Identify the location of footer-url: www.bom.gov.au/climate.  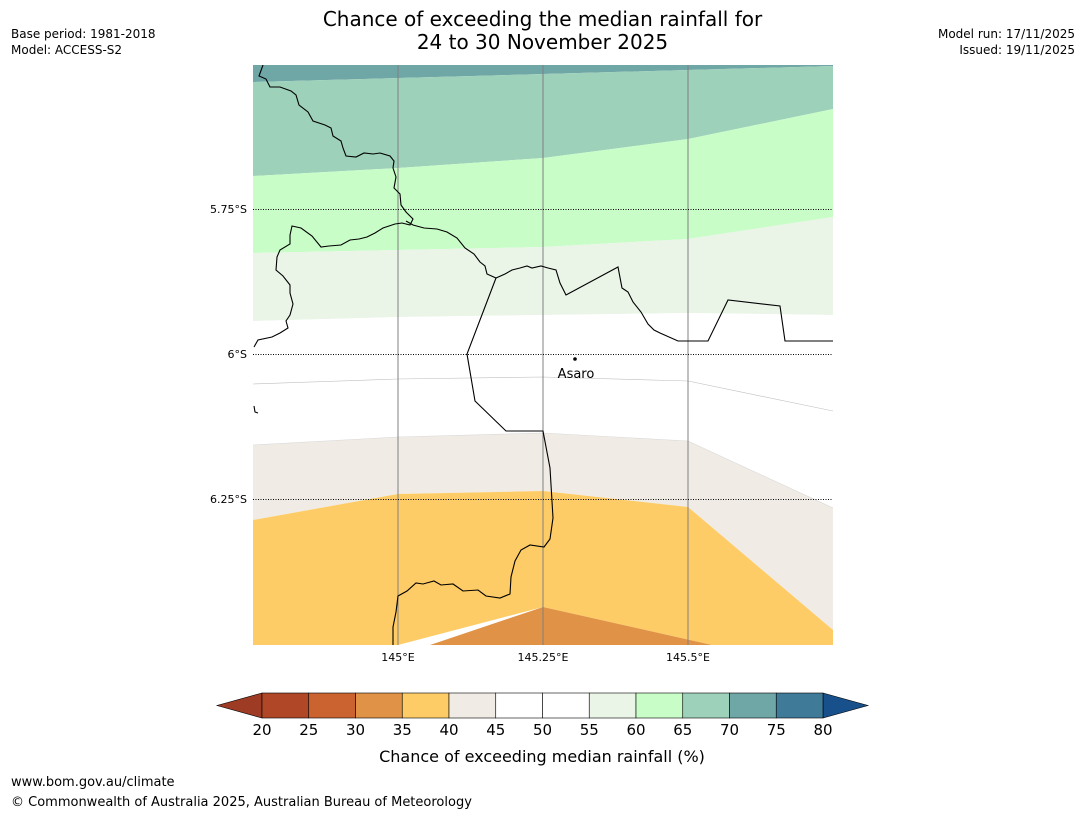
(93, 782).